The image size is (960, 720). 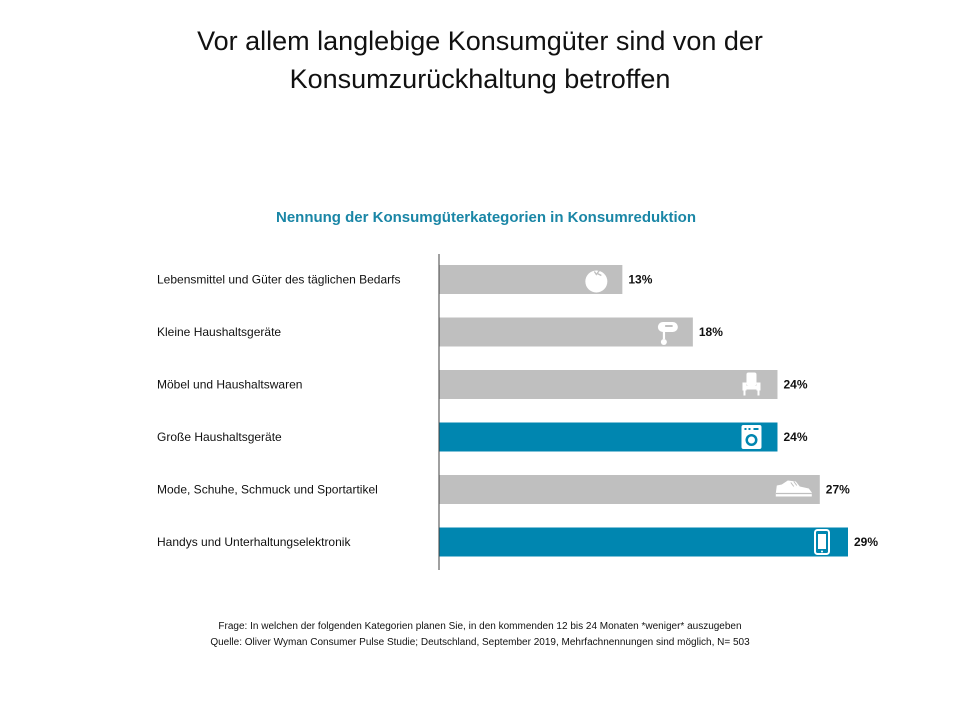 What do you see at coordinates (596, 281) in the screenshot?
I see `tomato-icon` at bounding box center [596, 281].